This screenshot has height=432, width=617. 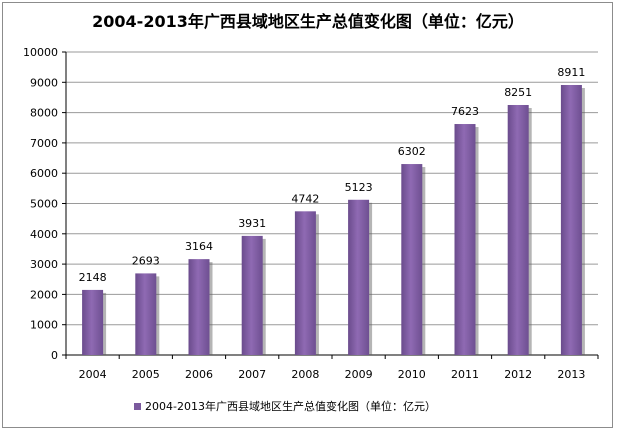 What do you see at coordinates (44, 204) in the screenshot?
I see `y-tick-label: 5000` at bounding box center [44, 204].